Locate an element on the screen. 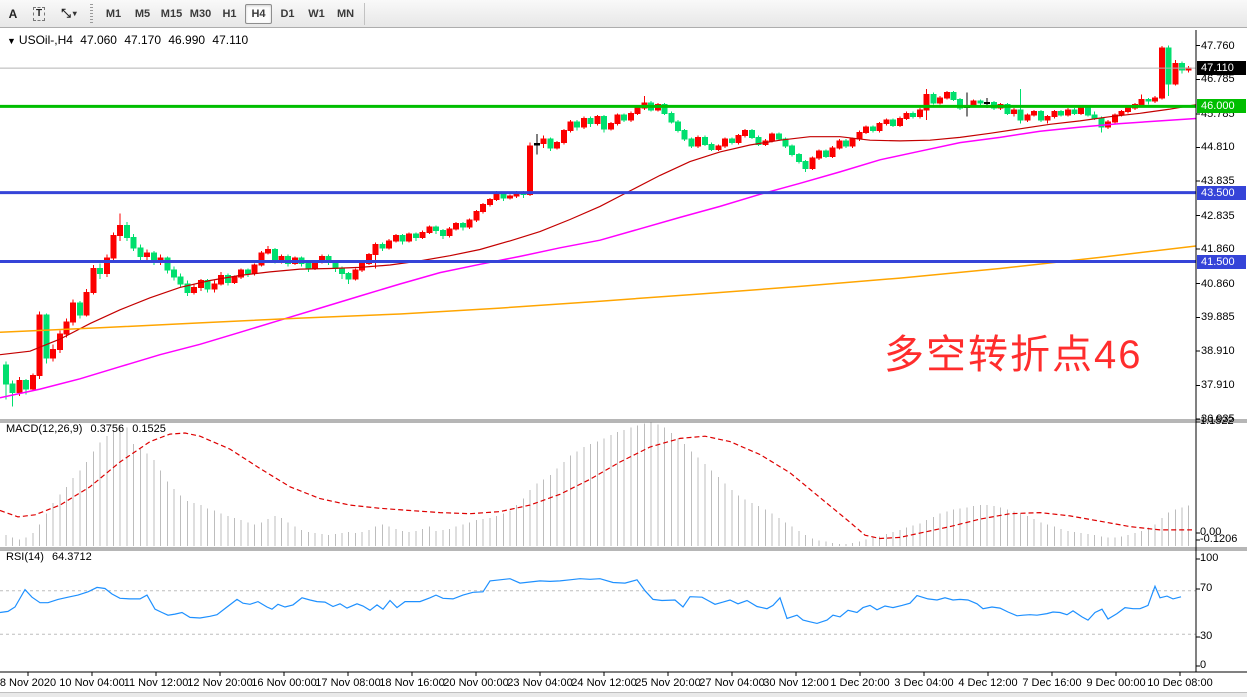 The image size is (1247, 697). toolbar-drag-handle is located at coordinates (91, 13).